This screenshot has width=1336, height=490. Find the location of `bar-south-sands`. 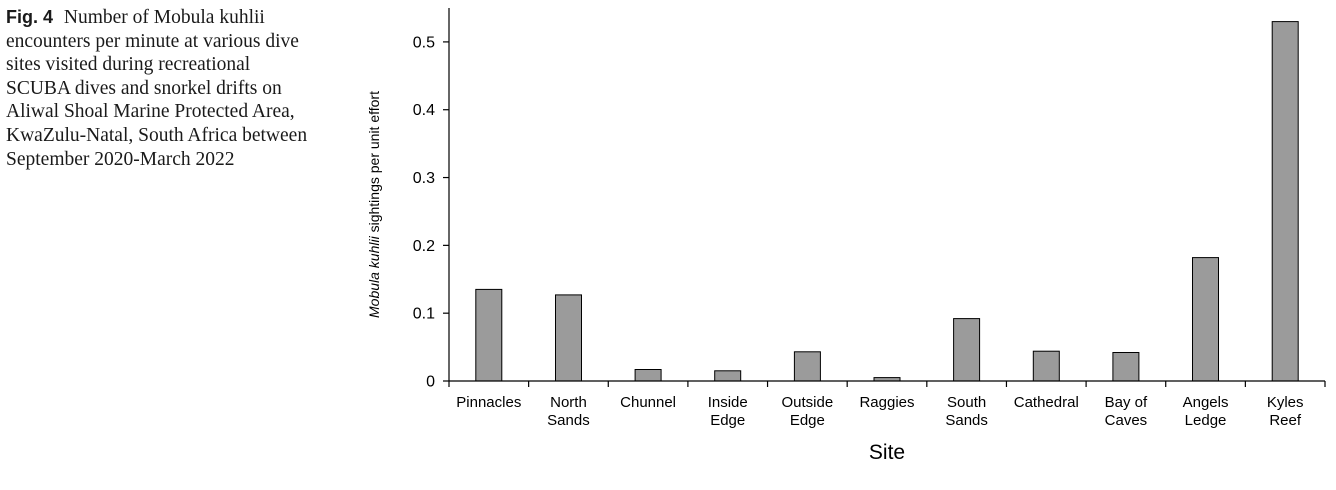

bar-south-sands is located at coordinates (967, 350).